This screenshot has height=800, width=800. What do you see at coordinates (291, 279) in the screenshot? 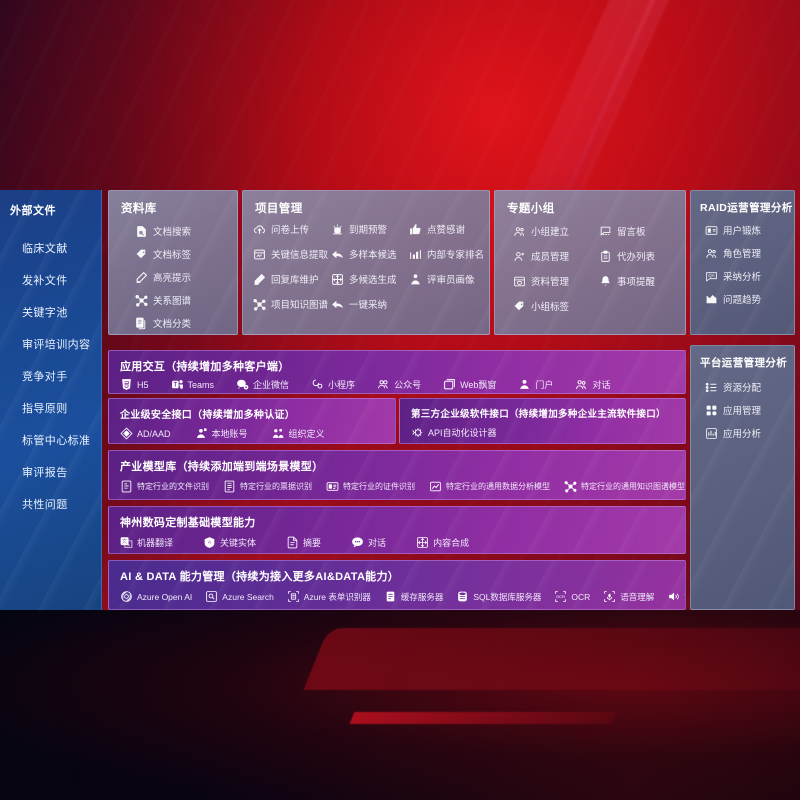
I see `item-reply-library-maintain: 回复库维护` at bounding box center [291, 279].